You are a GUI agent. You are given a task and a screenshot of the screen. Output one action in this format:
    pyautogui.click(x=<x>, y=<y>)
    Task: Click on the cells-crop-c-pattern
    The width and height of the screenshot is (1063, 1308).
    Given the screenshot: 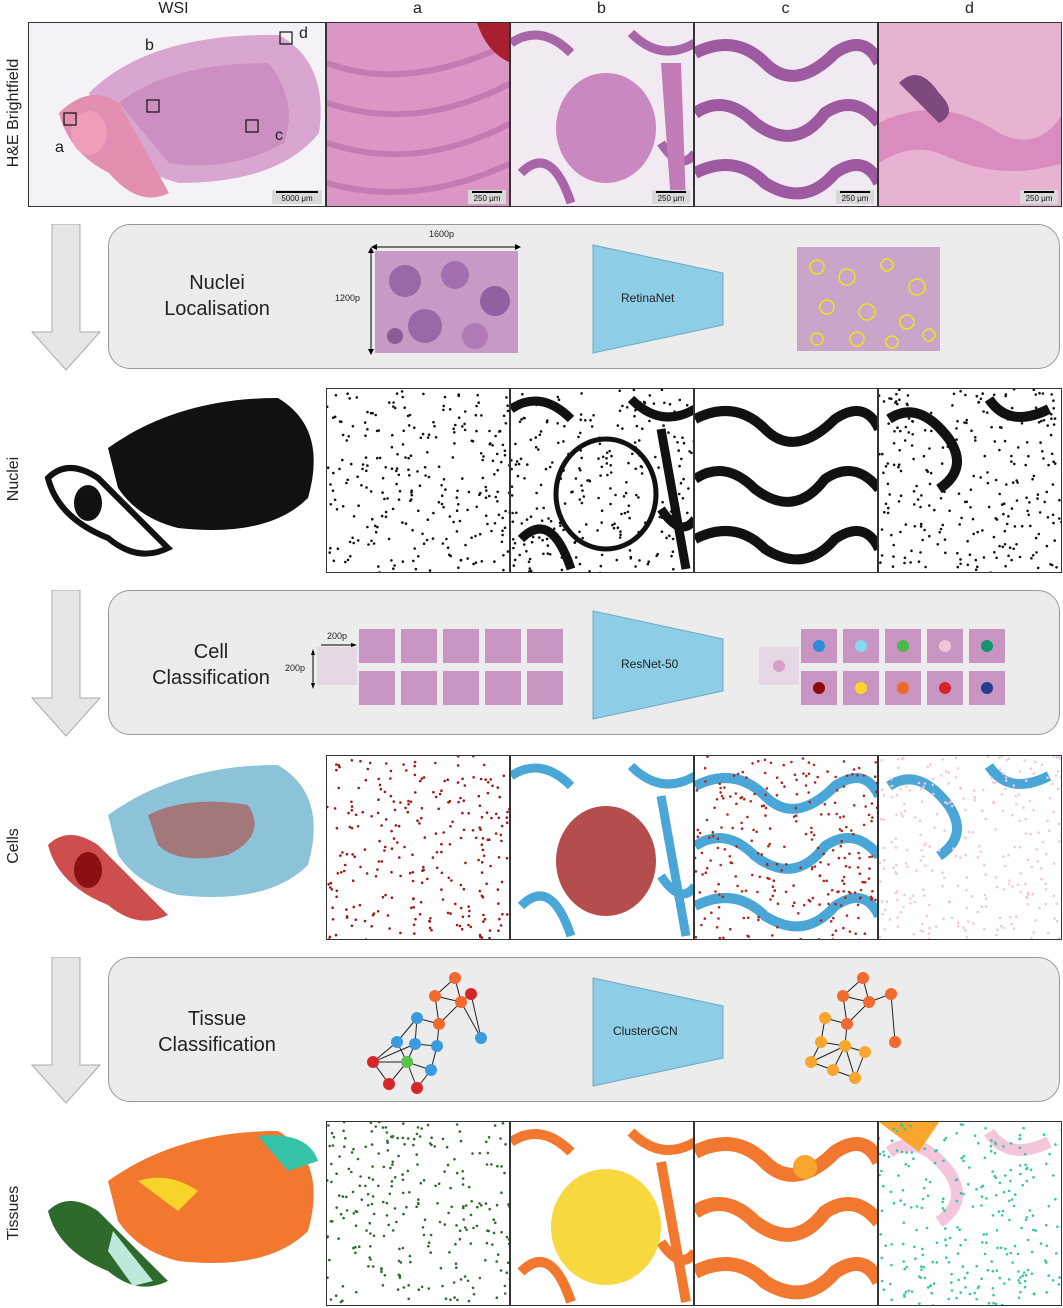 What is the action you would take?
    pyautogui.click(x=786, y=847)
    